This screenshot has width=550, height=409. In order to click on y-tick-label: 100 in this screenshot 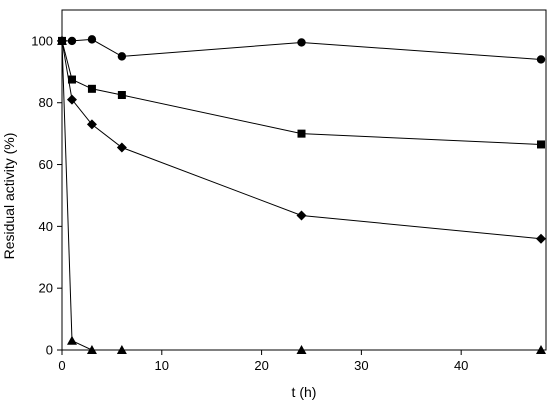, I will do `click(42, 40)`.